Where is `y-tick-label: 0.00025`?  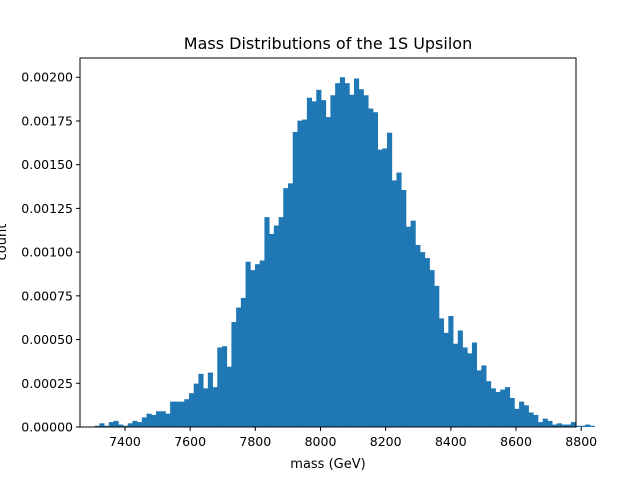 y-tick-label: 0.00025 is located at coordinates (47, 383).